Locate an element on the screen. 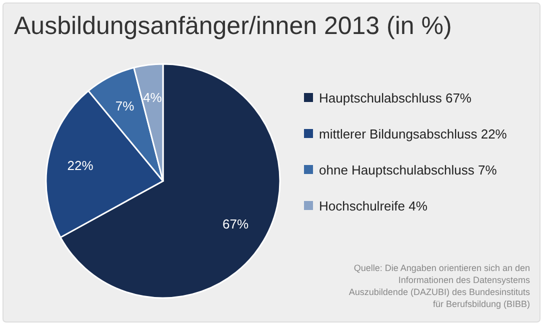 This screenshot has width=543, height=325. data-label: 7% is located at coordinates (125, 106).